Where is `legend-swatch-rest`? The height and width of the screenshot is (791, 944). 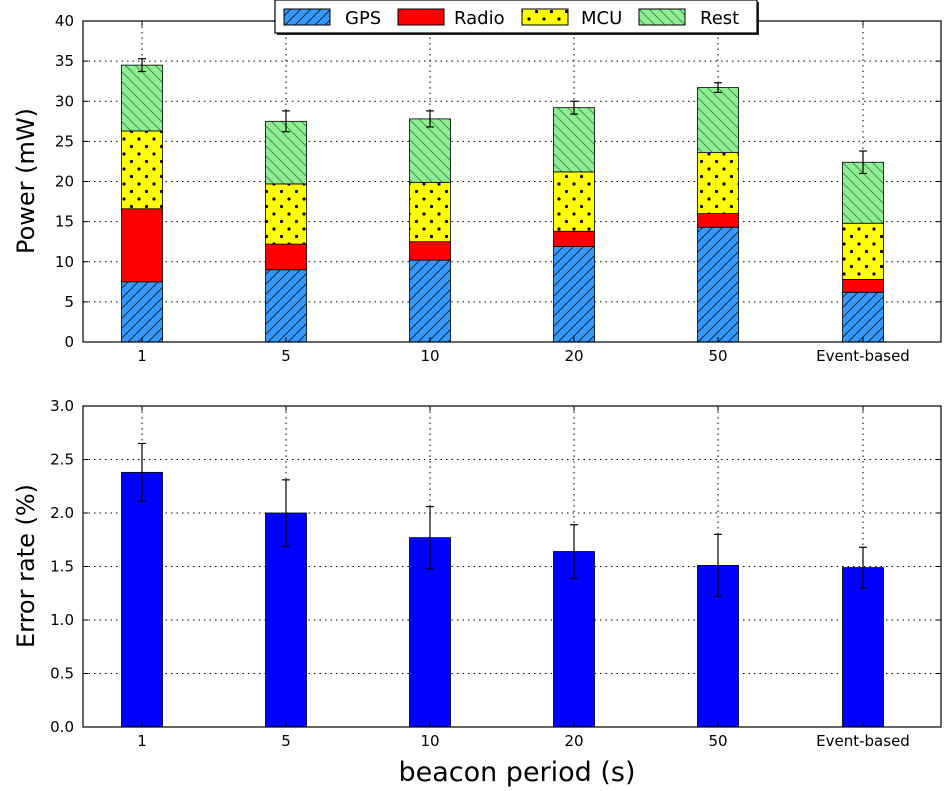
legend-swatch-rest is located at coordinates (662, 17).